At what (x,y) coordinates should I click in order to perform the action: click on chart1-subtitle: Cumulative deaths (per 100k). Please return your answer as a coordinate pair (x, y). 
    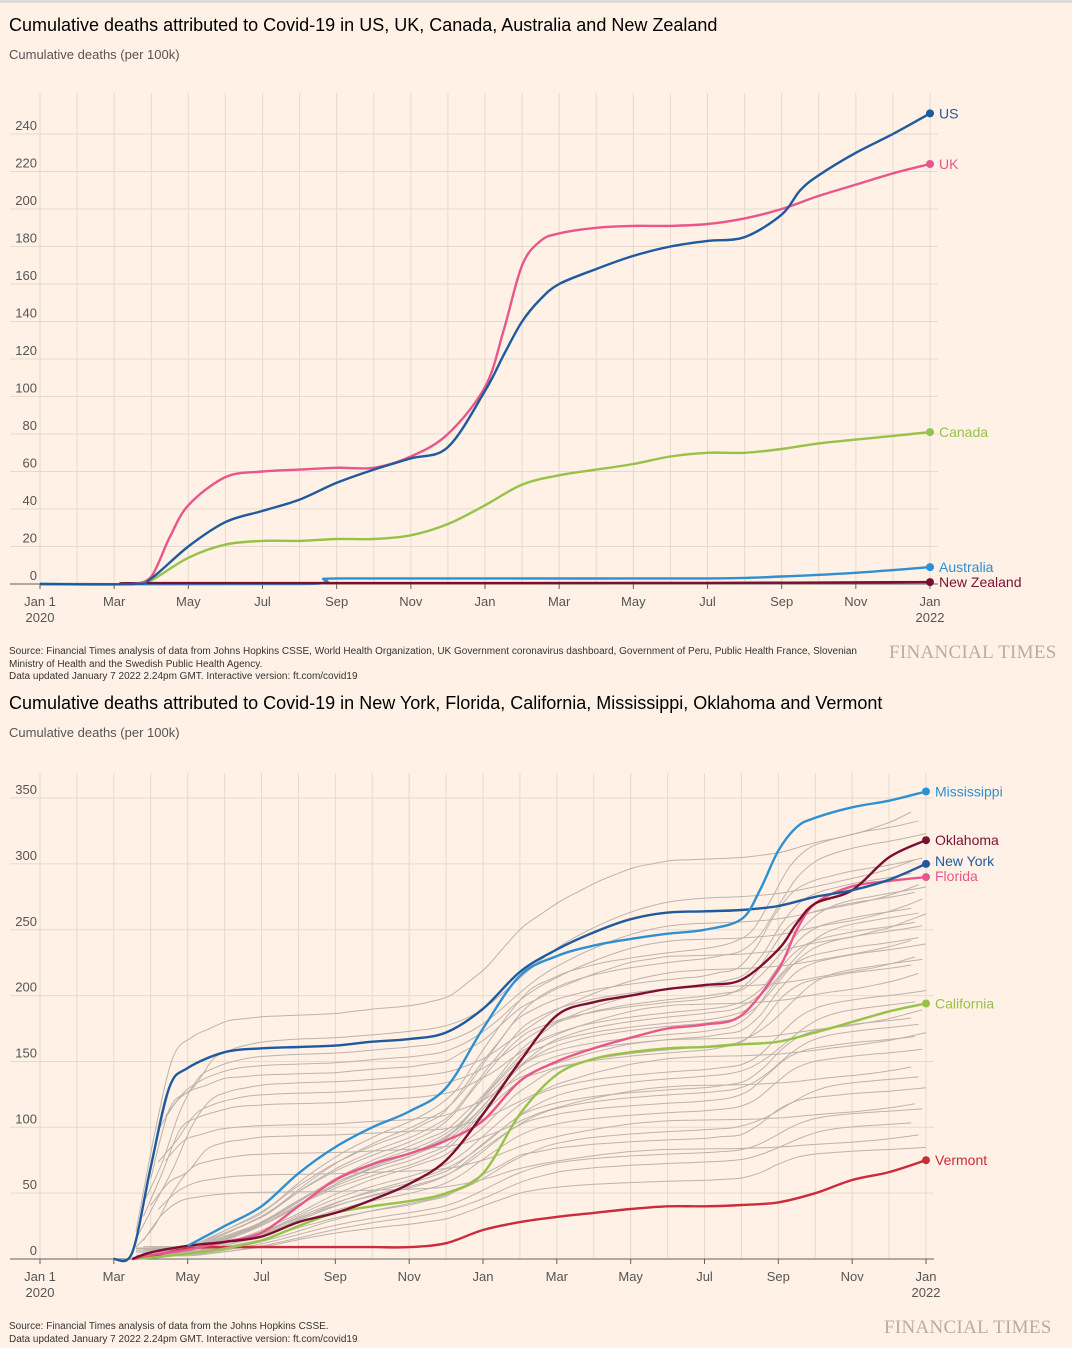
    Looking at the image, I should click on (94, 54).